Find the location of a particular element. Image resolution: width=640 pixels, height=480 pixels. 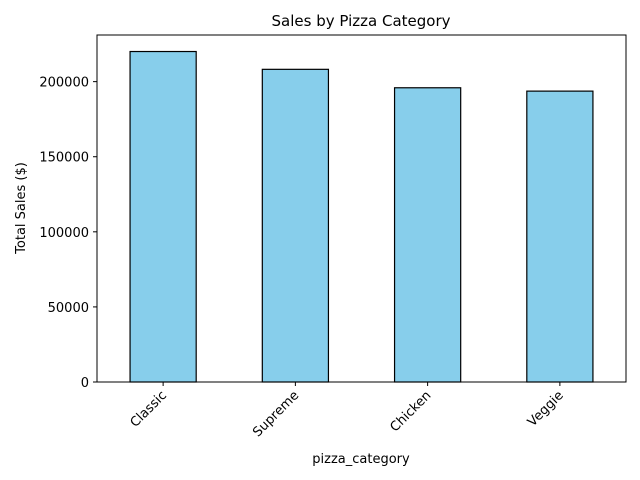

y-axis-label: Total Sales ($) is located at coordinates (21, 208).